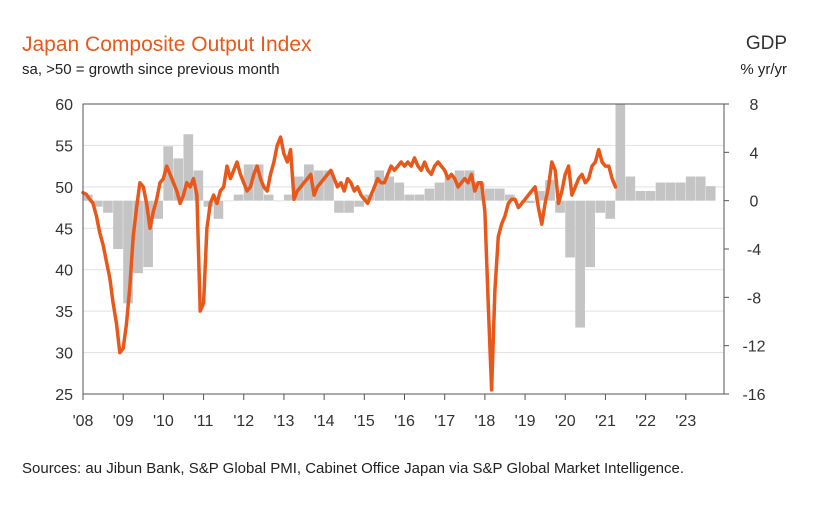  I want to click on x-tick-label: '13, so click(284, 421).